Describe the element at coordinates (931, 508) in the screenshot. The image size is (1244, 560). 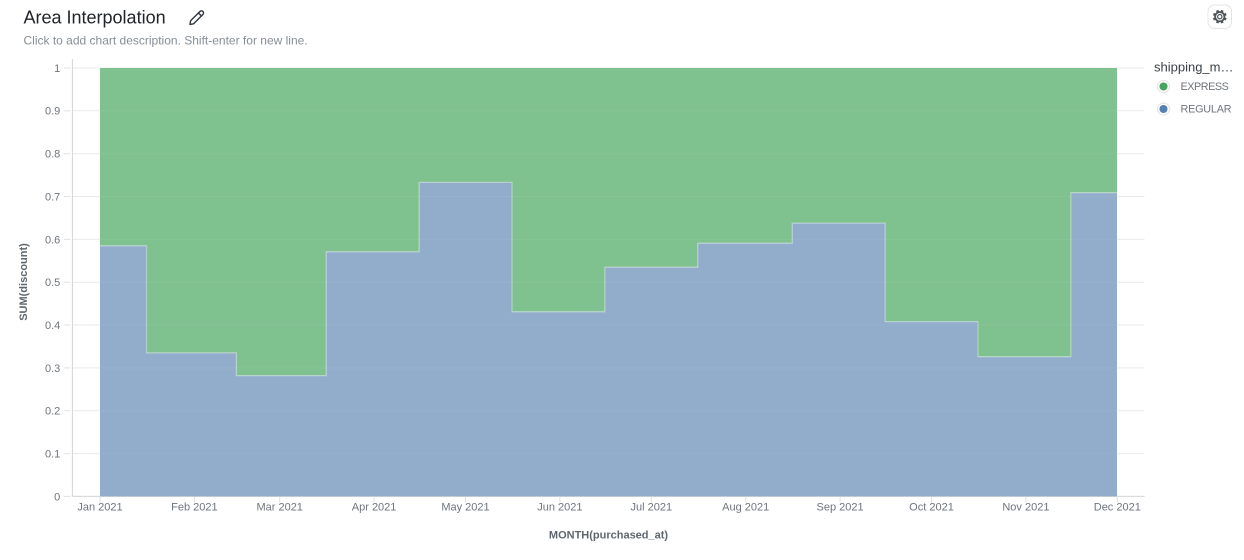
I see `svg-text: Oct 2021` at that location.